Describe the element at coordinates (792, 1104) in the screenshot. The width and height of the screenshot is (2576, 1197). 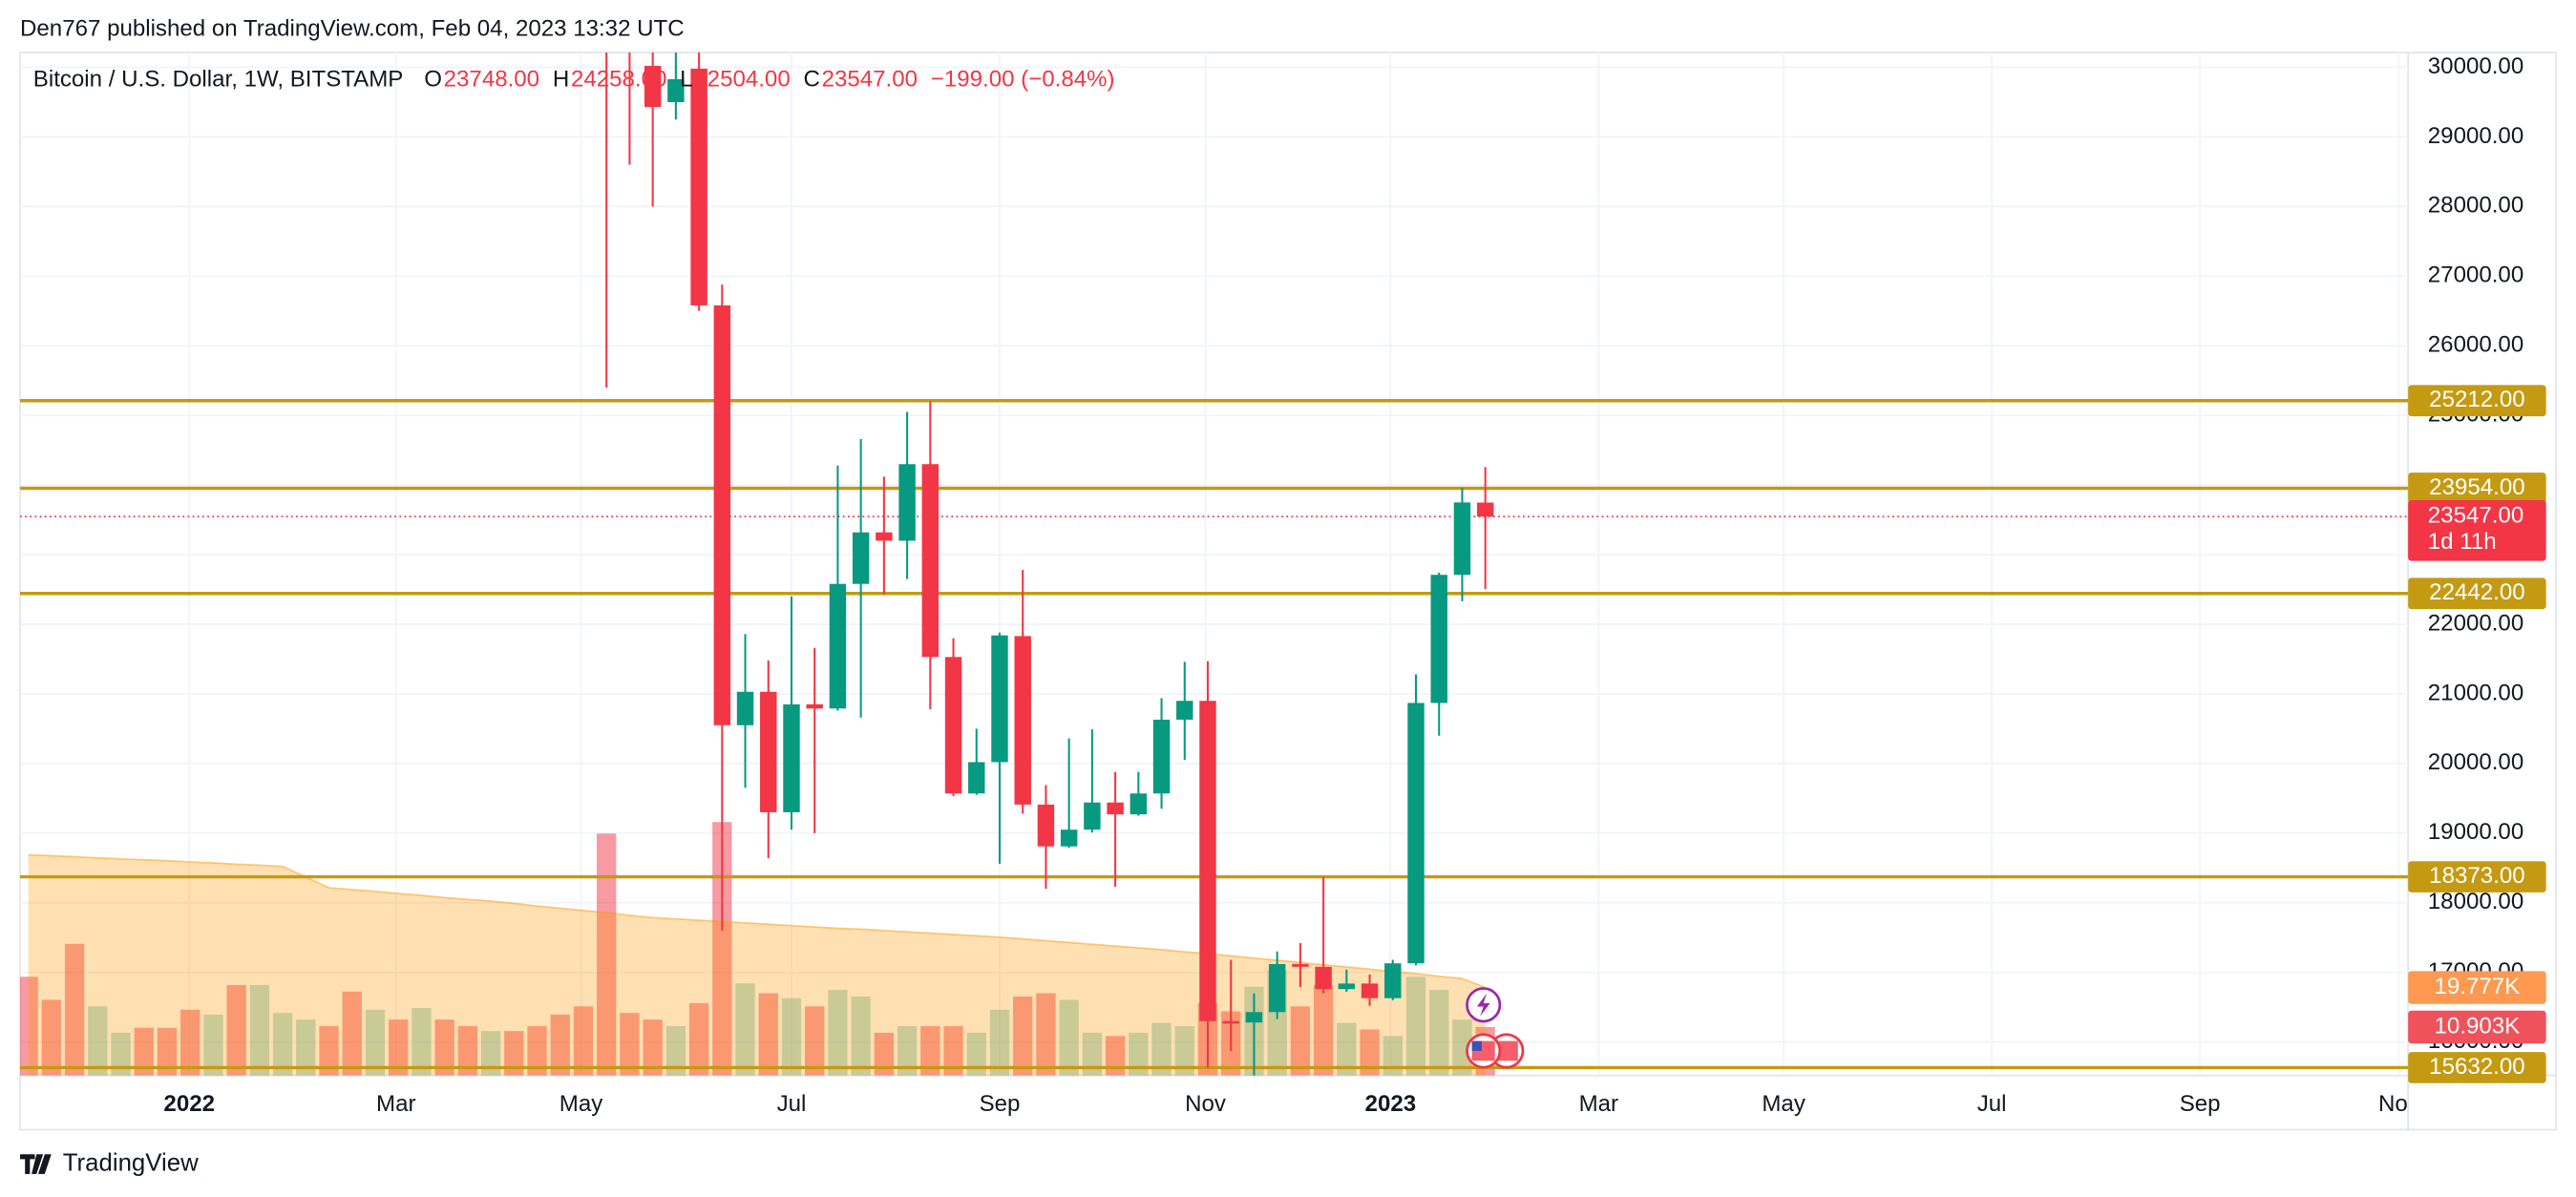
I see `x-tick-label: Jul` at that location.